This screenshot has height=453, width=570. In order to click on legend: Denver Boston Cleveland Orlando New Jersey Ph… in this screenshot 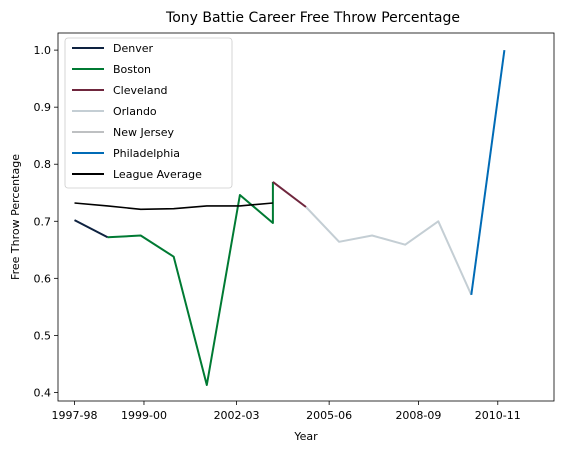, I will do `click(148, 113)`.